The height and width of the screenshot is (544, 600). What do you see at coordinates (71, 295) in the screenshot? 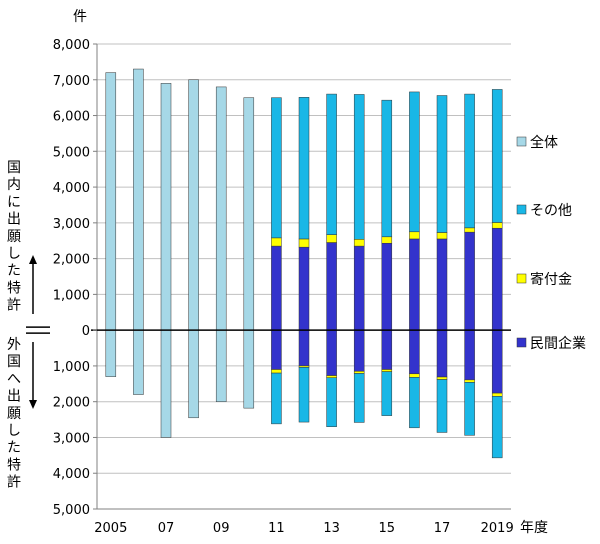
I see `y-tick-label: 1,000` at bounding box center [71, 295].